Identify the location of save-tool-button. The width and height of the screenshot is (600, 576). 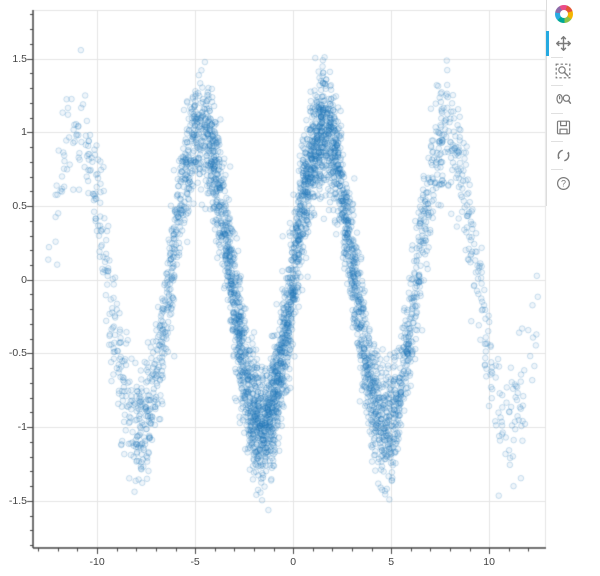
(564, 127).